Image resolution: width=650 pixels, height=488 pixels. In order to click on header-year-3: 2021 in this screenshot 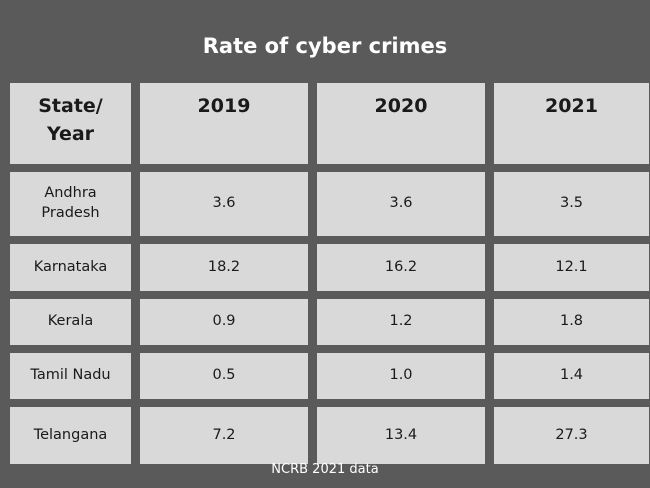, I will do `click(571, 123)`.